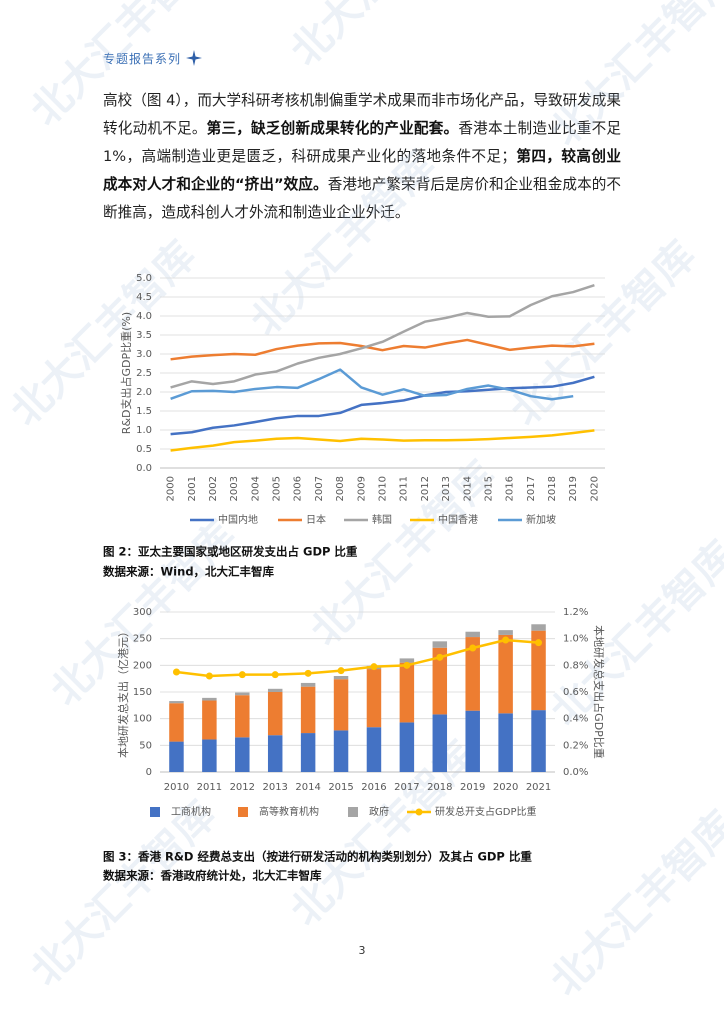  I want to click on y2-tick-label: 0.0%, so click(575, 772).